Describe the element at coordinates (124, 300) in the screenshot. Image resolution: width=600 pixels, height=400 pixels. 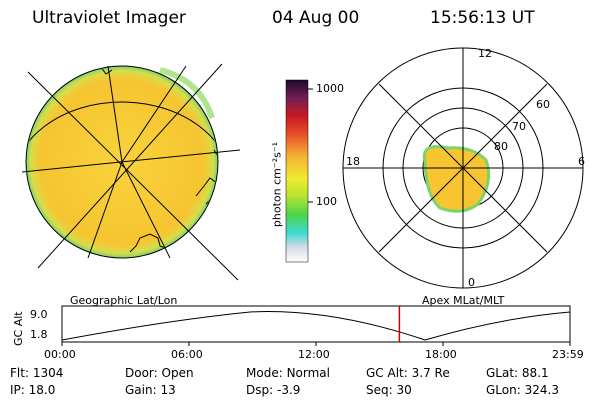
I see `left-panel-caption: Geographic Lat/Lon` at that location.